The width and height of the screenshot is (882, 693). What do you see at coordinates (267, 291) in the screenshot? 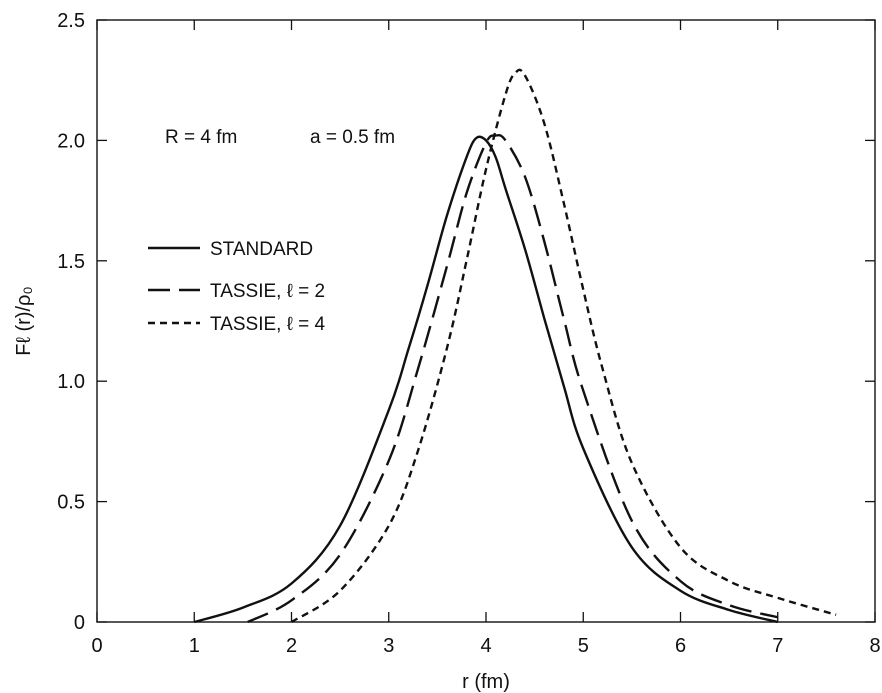
I see `legend-label-tassie-l2: TASSIE, ℓ = 2` at bounding box center [267, 291].